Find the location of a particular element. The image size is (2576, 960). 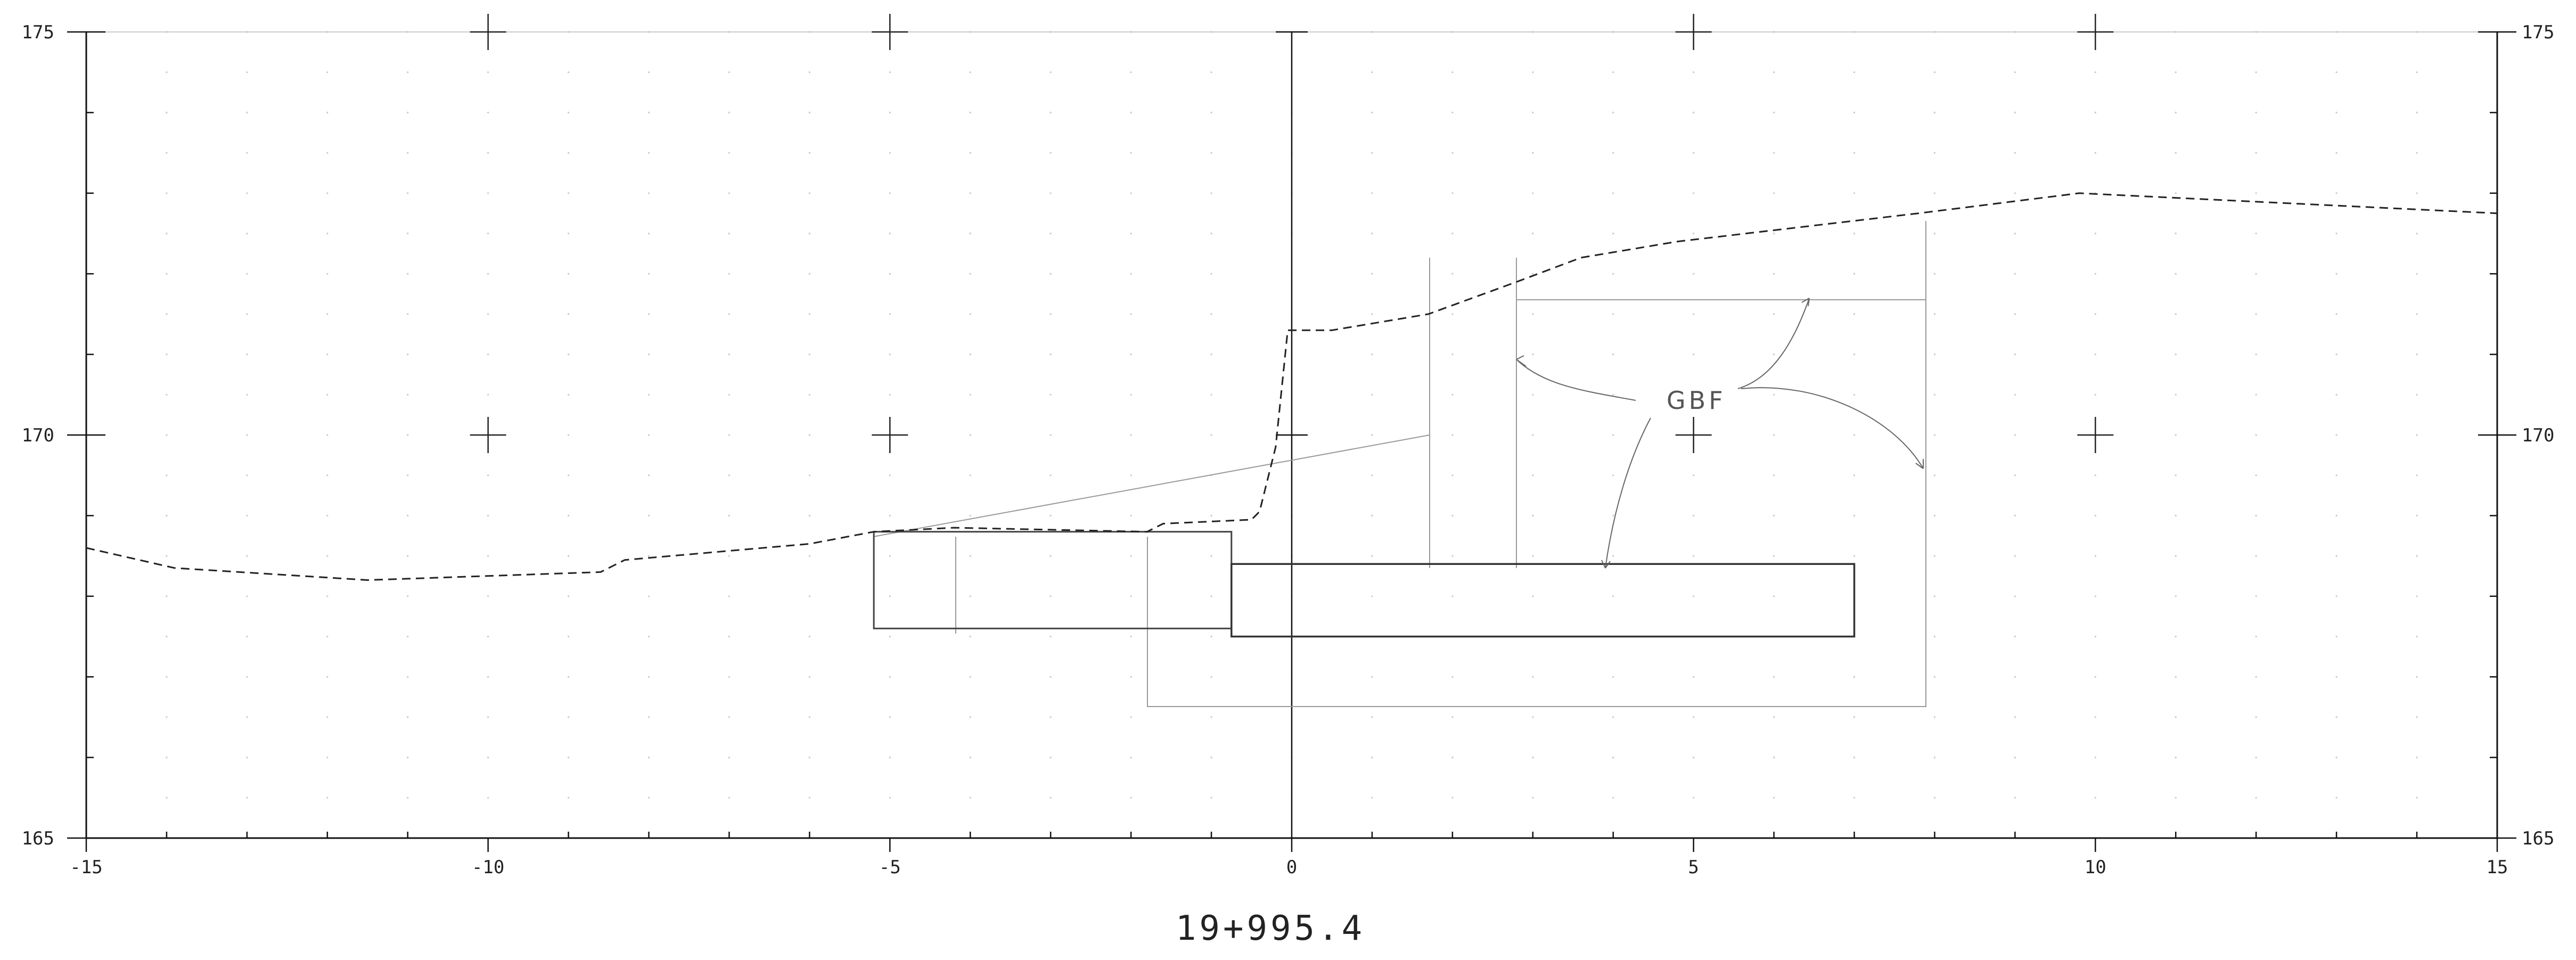

arrowhead-wall is located at coordinates (1606, 564).